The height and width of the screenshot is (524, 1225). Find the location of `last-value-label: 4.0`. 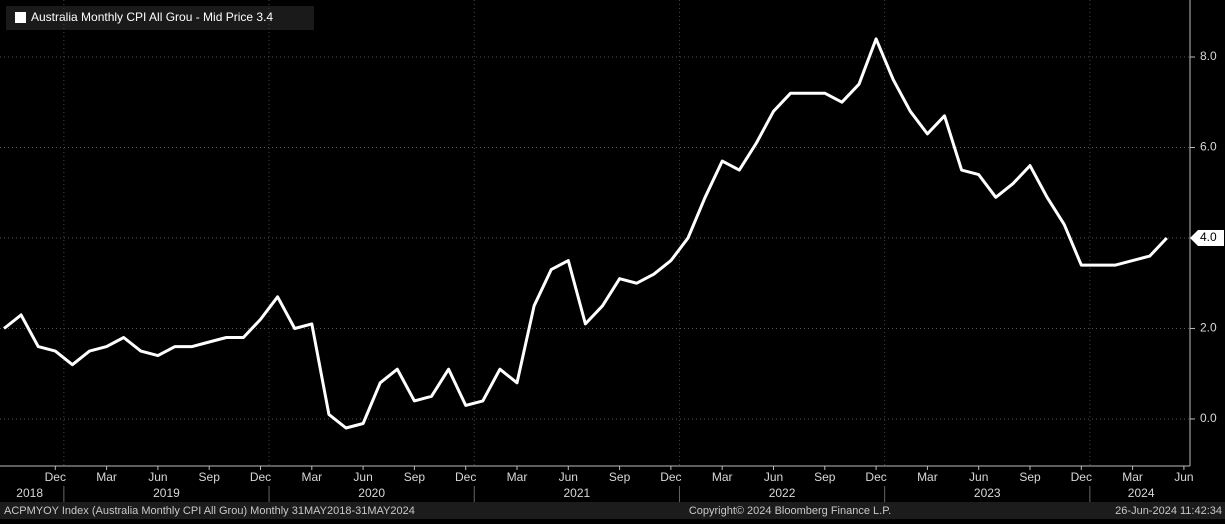

last-value-label: 4.0 is located at coordinates (1208, 237).